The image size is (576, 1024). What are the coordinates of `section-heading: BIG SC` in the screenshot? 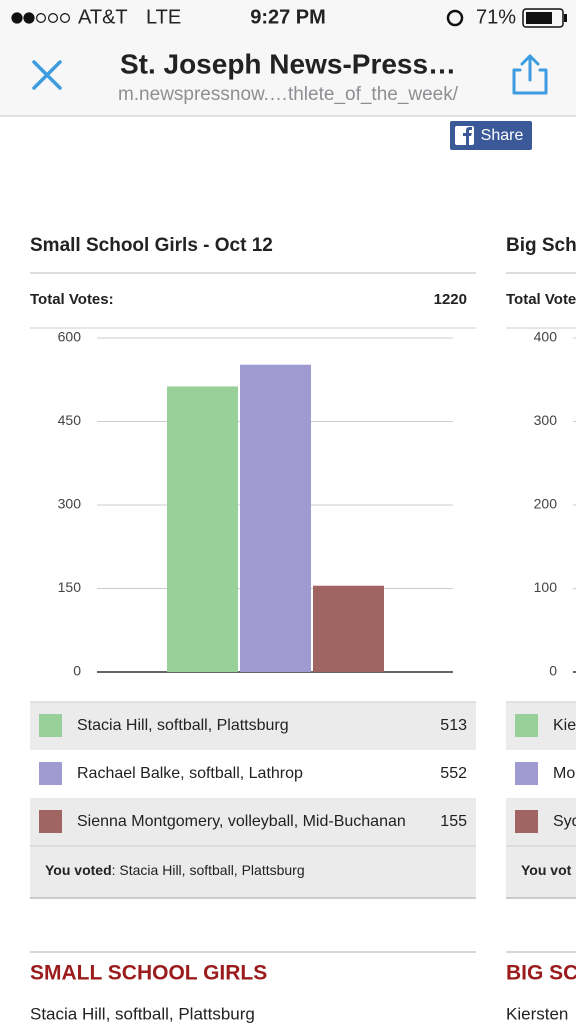 It's located at (541, 973).